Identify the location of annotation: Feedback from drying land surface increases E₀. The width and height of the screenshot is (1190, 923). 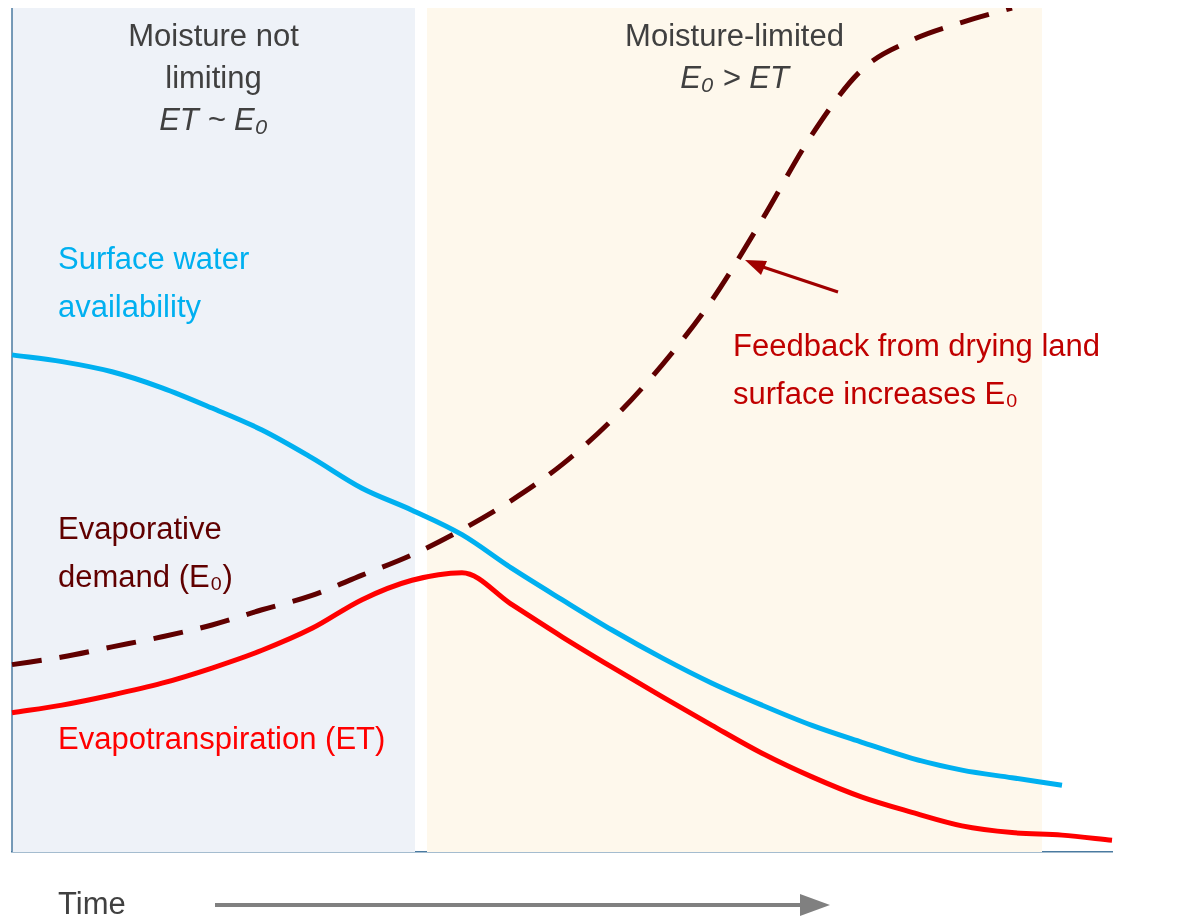
(917, 369).